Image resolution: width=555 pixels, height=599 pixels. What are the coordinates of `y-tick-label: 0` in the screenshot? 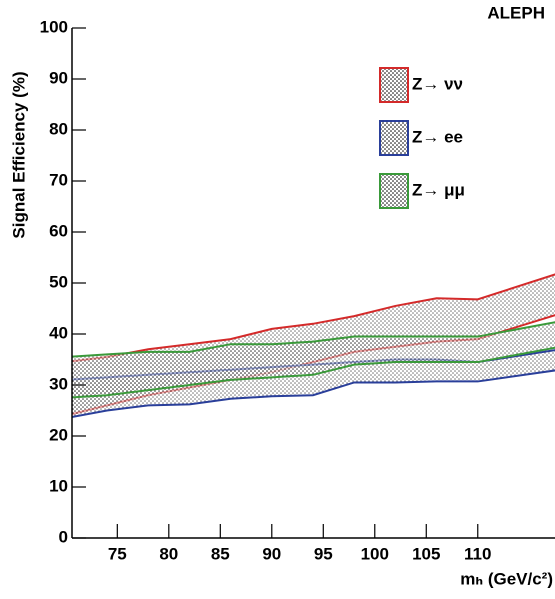 It's located at (63, 536).